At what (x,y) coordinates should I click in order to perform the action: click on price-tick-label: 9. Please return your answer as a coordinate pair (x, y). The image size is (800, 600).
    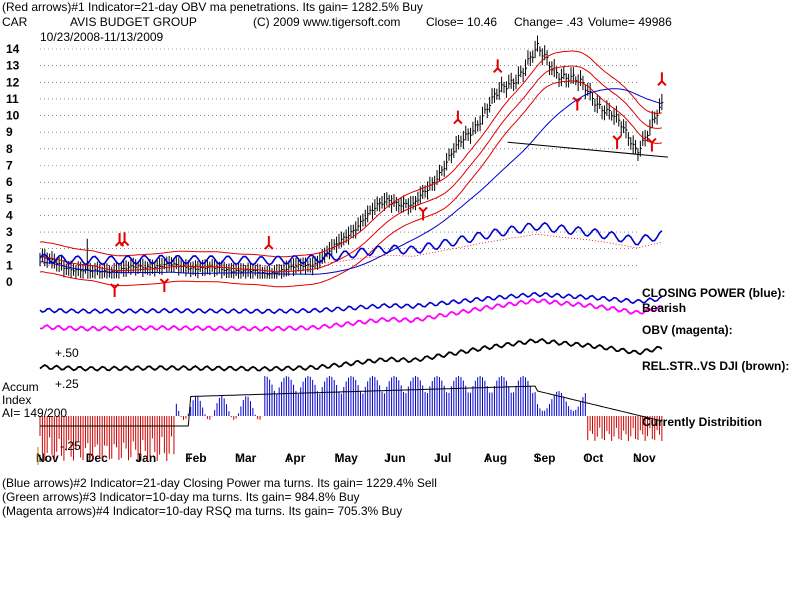
    Looking at the image, I should click on (9, 132).